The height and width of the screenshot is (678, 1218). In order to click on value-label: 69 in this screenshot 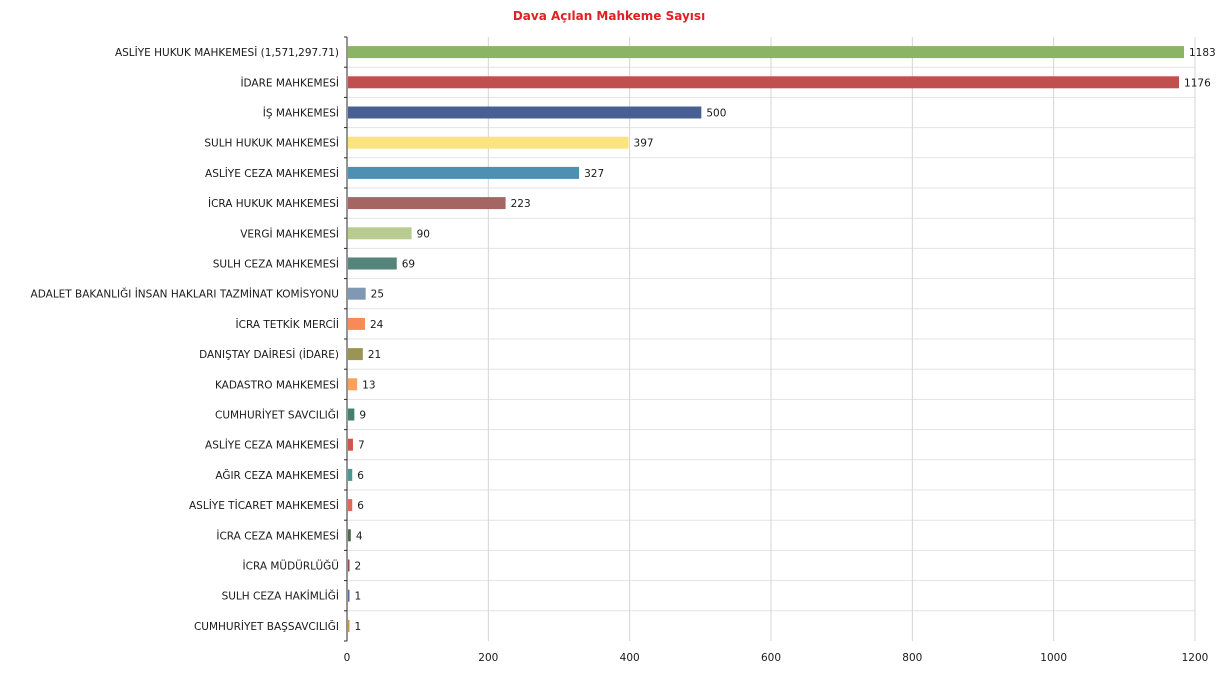, I will do `click(408, 265)`.